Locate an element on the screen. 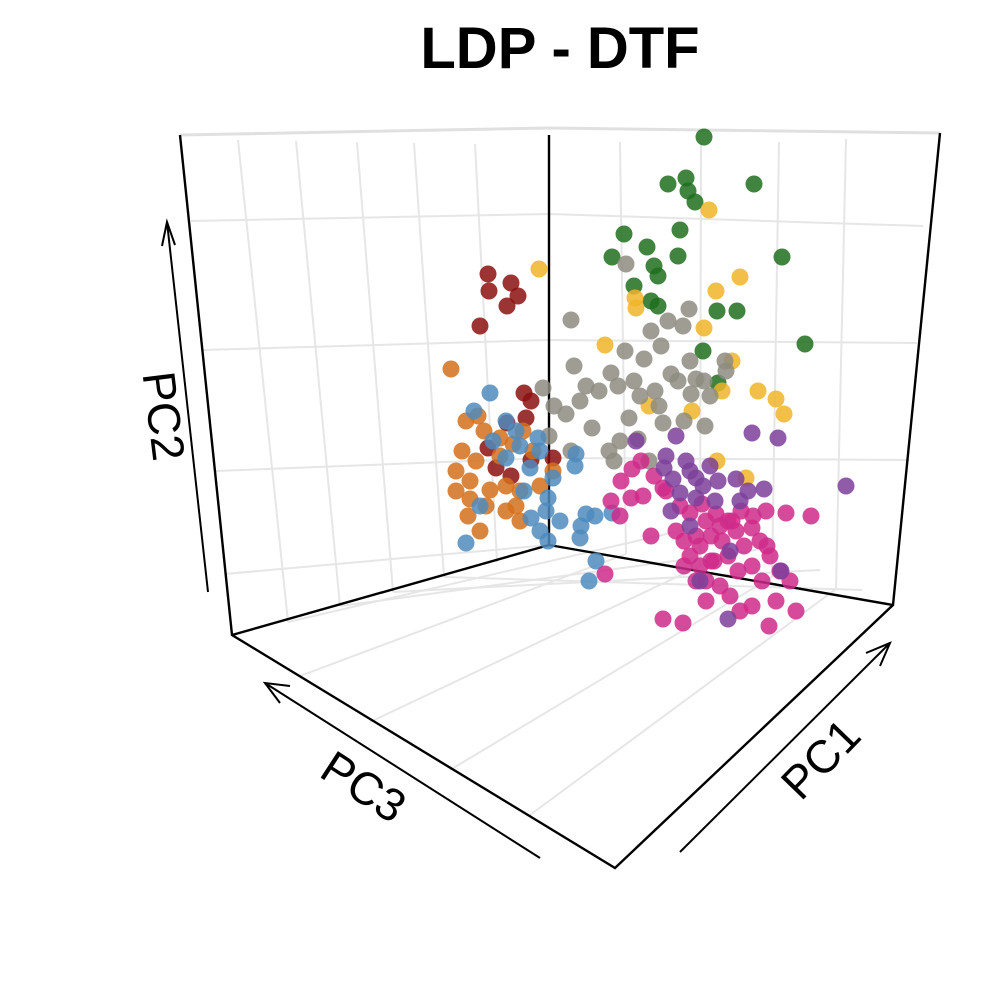 Image resolution: width=1000 pixels, height=1000 pixels. pc2-axis-arrow is located at coordinates (187, 407).